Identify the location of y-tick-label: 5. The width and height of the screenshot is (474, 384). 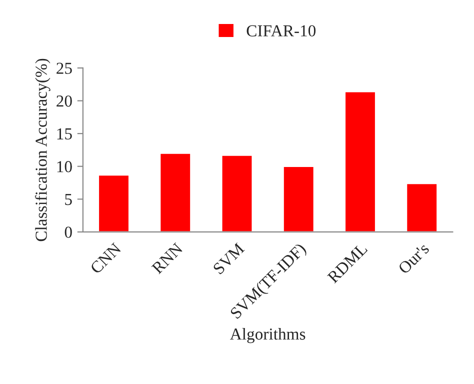
(68, 200).